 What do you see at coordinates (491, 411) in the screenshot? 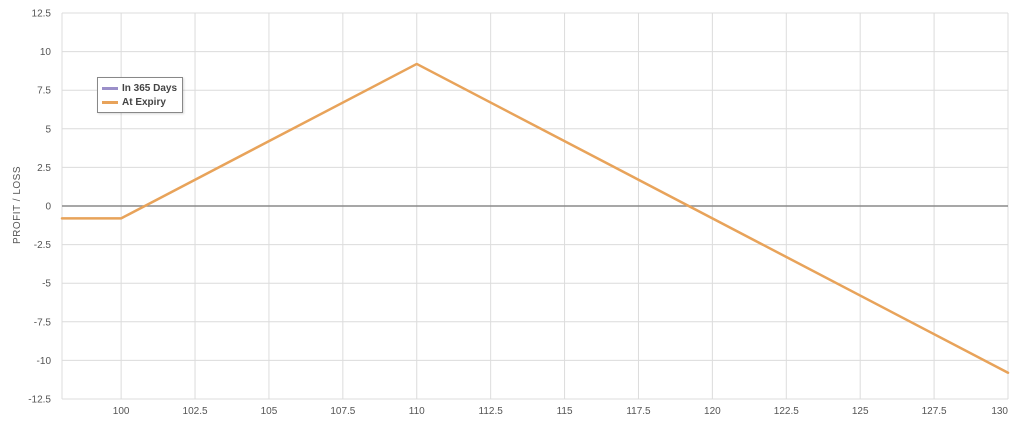
I see `x-tick-label: 112.5` at bounding box center [491, 411].